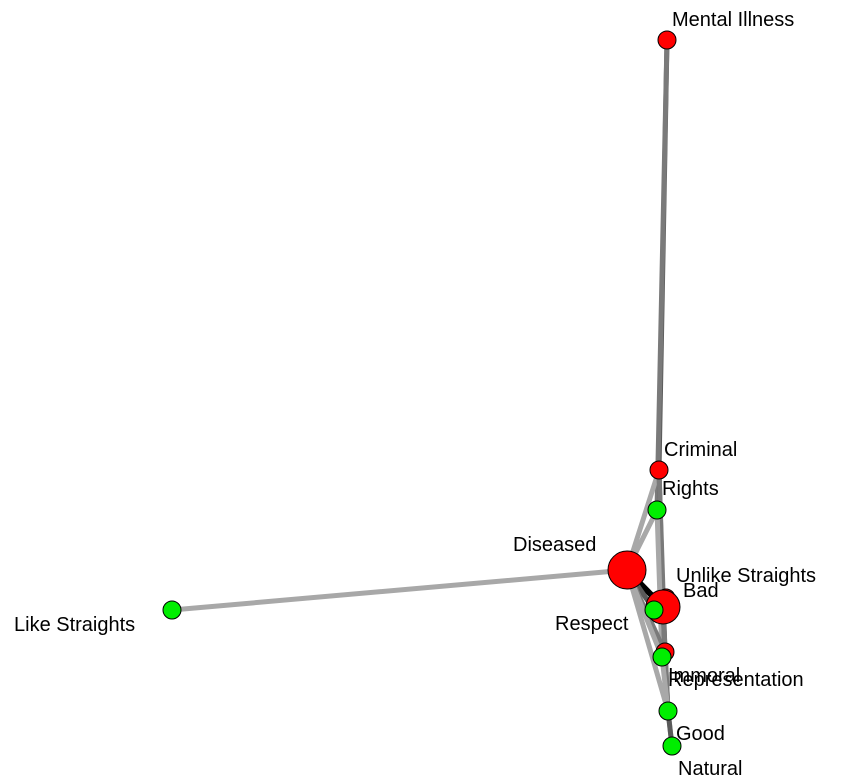  I want to click on label-rights: Rights, so click(690, 489).